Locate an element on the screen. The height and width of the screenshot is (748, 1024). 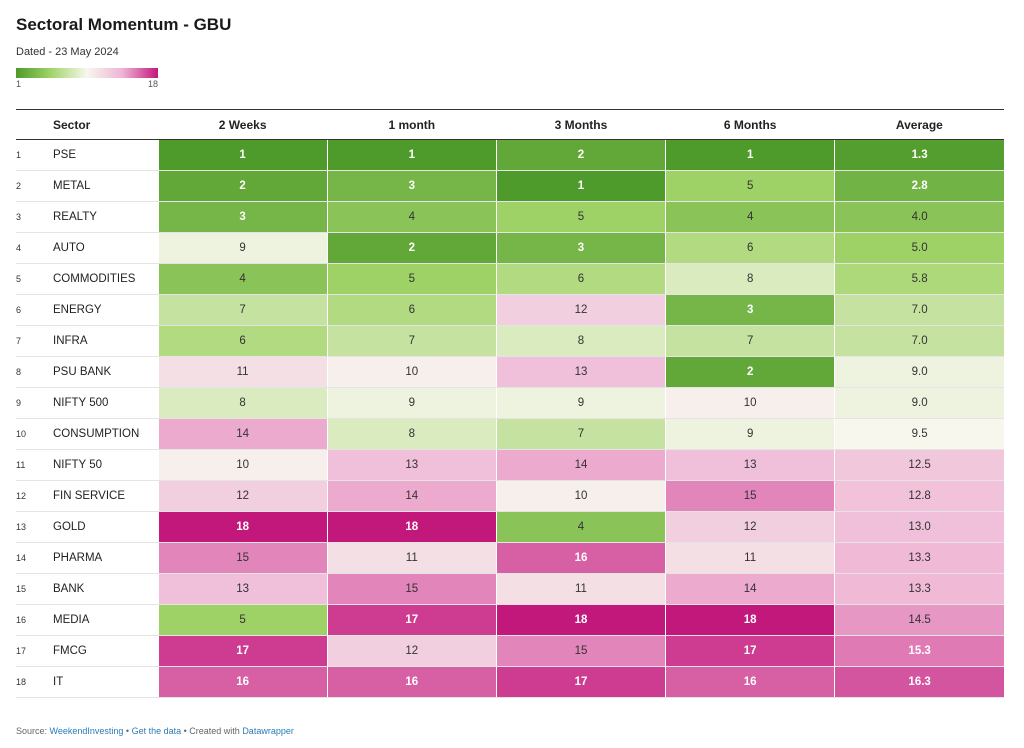
cell-1-month: 2 is located at coordinates (411, 248).